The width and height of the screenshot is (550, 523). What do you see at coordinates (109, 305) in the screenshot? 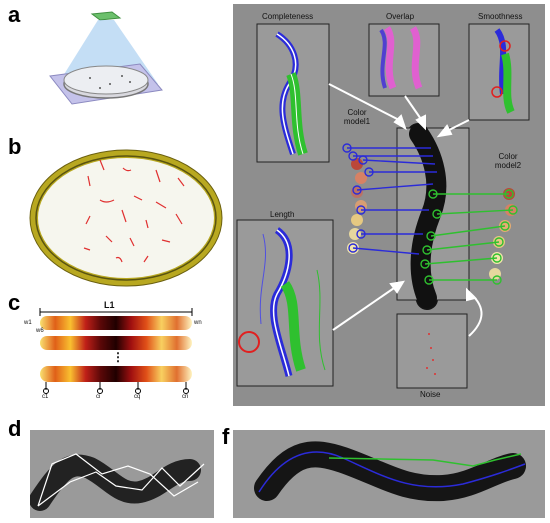
I see `length-label: L1` at bounding box center [109, 305].